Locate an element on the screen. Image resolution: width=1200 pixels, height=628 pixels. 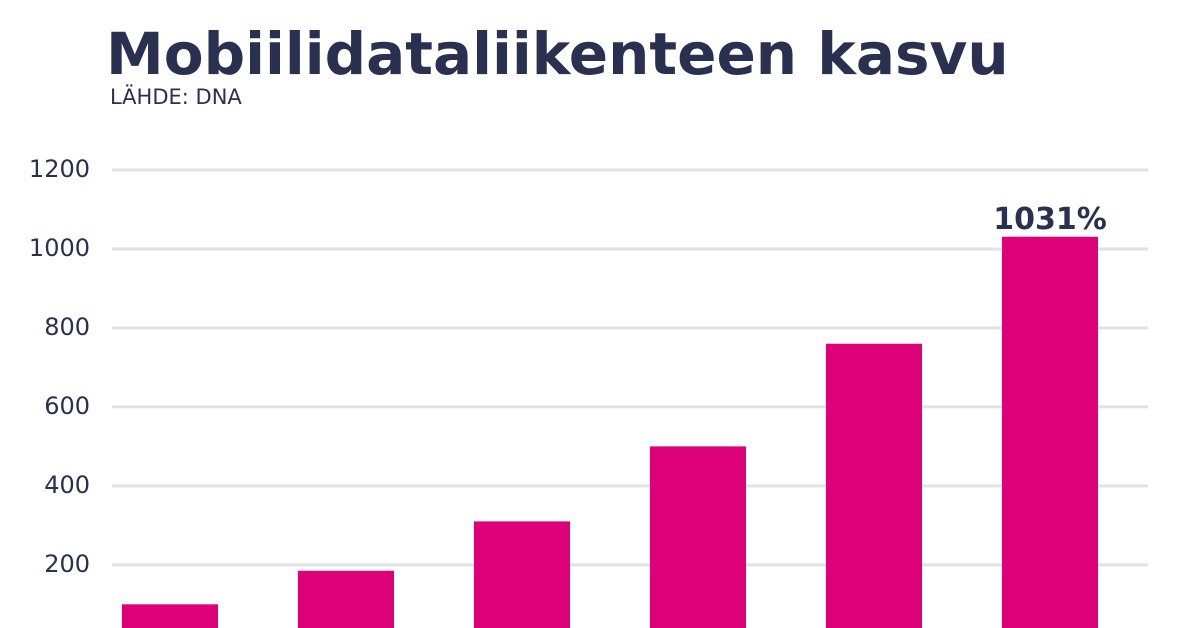
chart-title: Mobiilidataliikenteen kasvu is located at coordinates (557, 54).